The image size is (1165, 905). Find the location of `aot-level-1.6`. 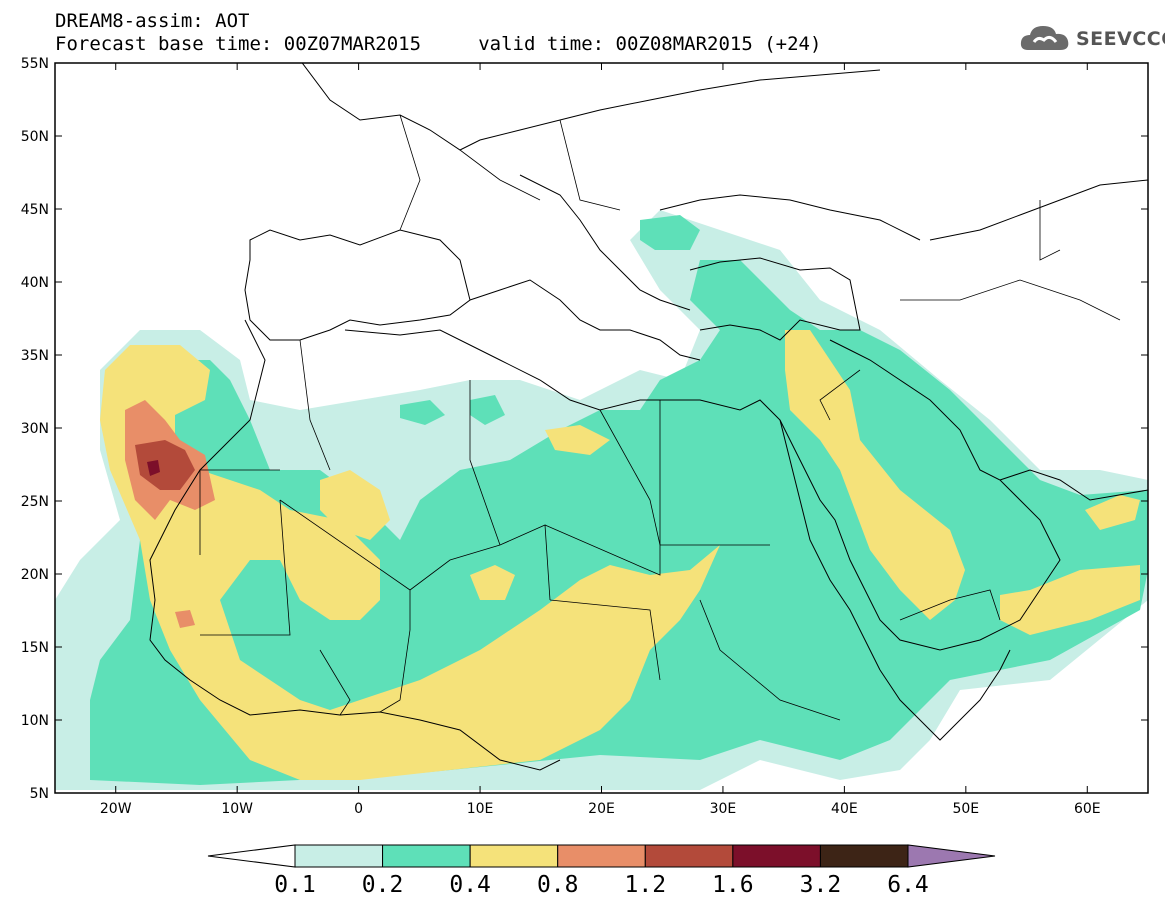

aot-level-1.6 is located at coordinates (153, 468).